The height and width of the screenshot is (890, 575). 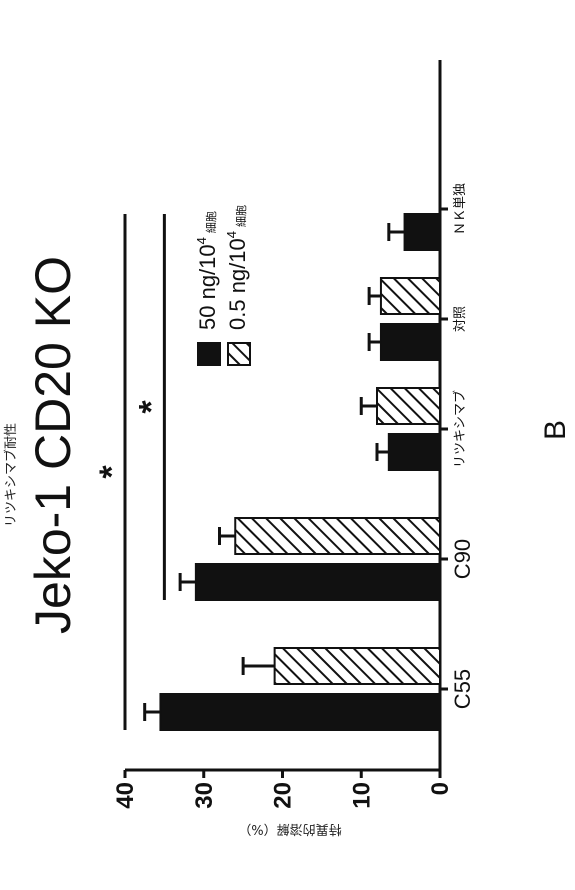 I want to click on panel-label: B, so click(x=555, y=430).